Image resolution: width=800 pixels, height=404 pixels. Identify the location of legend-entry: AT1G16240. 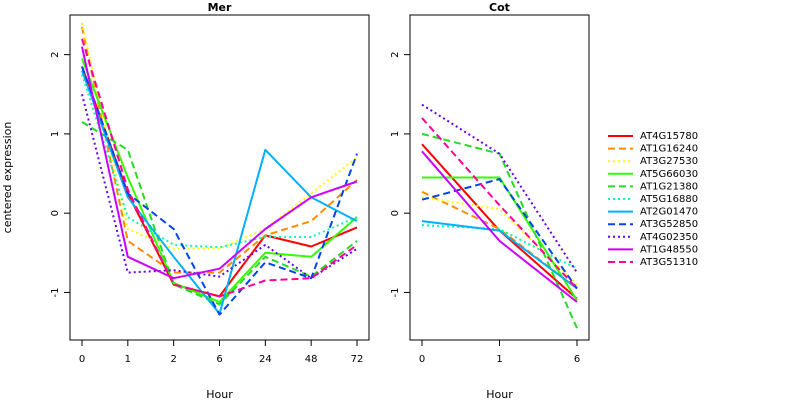
(669, 149).